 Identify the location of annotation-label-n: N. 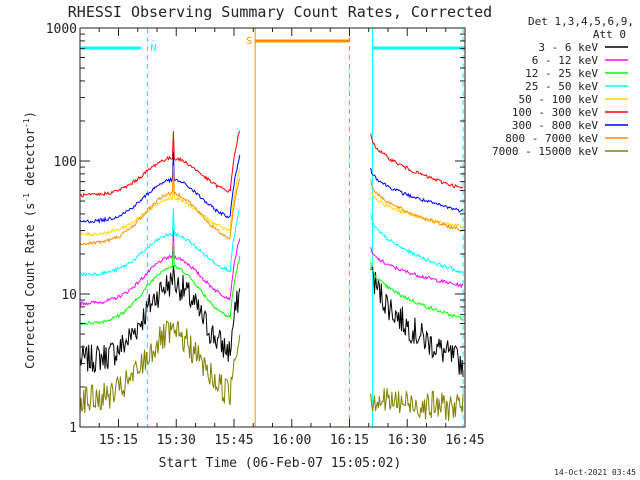
(153, 48).